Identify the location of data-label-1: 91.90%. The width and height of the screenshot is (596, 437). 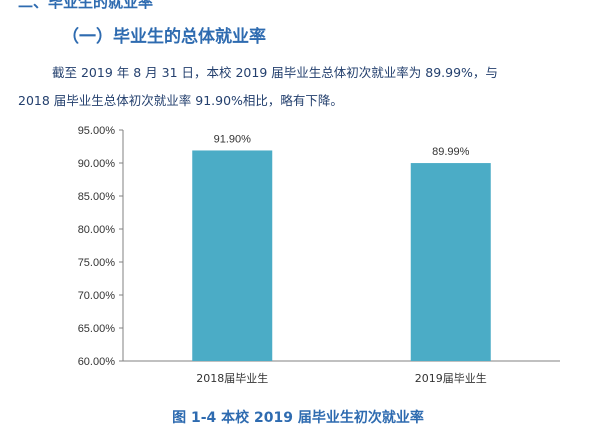
(233, 139).